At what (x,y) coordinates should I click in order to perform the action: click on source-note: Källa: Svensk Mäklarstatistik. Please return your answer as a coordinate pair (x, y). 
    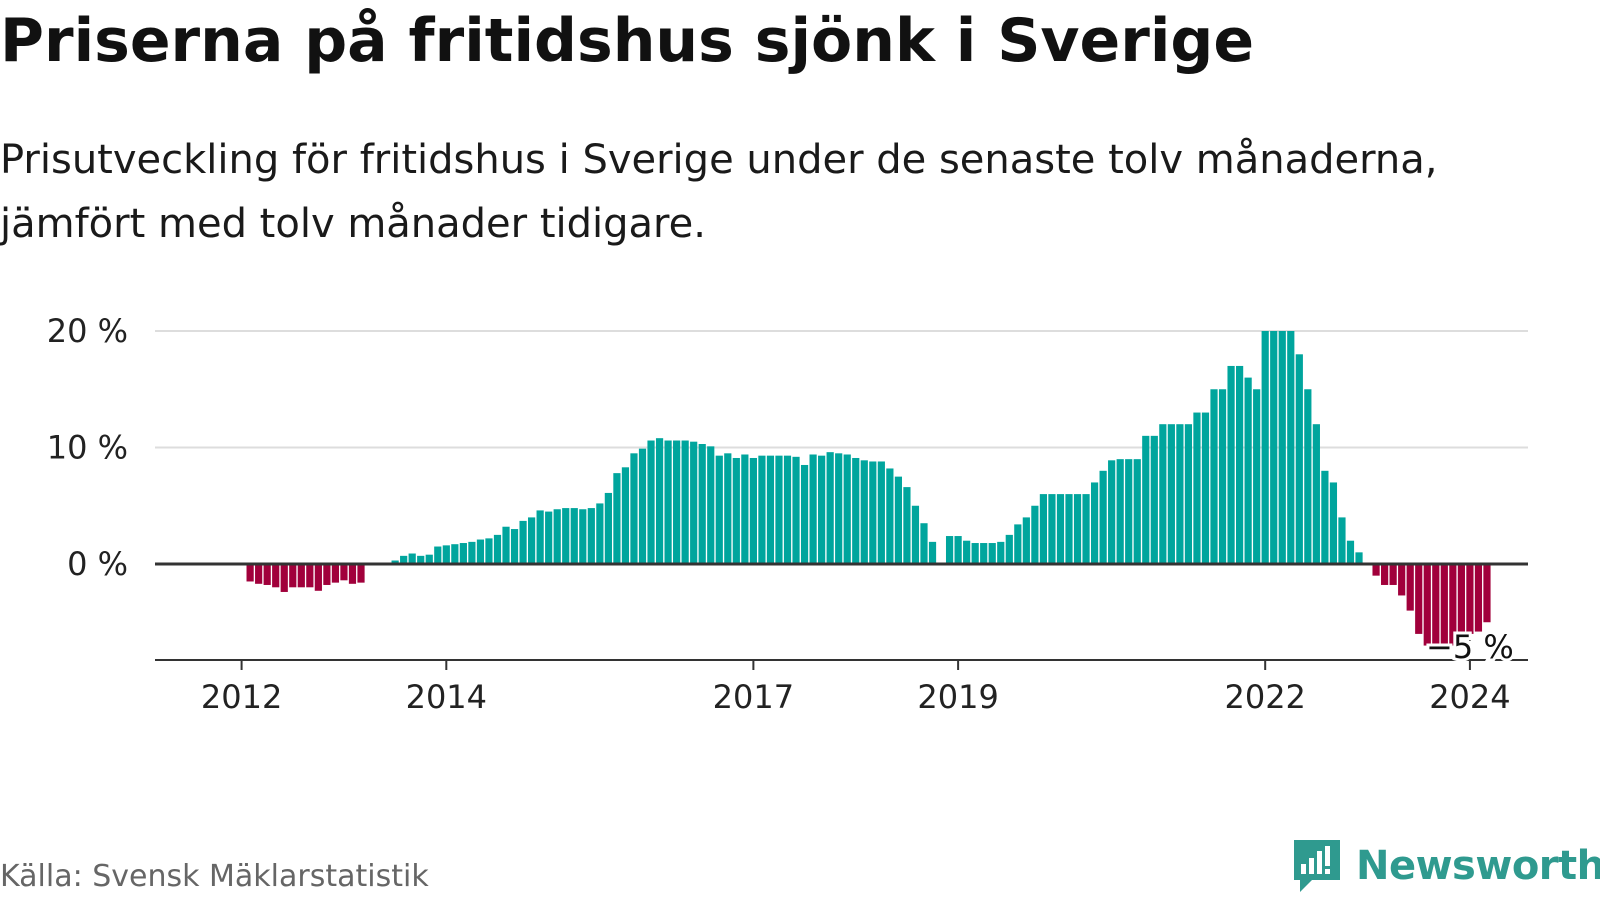
    Looking at the image, I should click on (214, 876).